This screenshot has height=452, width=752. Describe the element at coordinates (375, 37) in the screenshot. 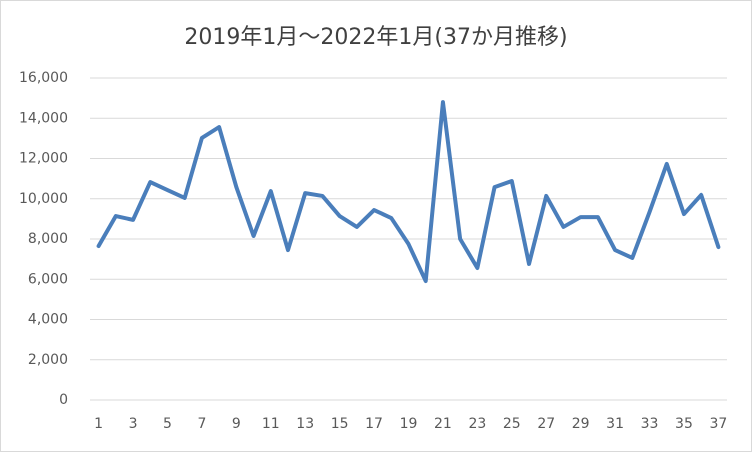

I see `chart-title: 2019年1月～2022年1月(37か月推移)` at that location.